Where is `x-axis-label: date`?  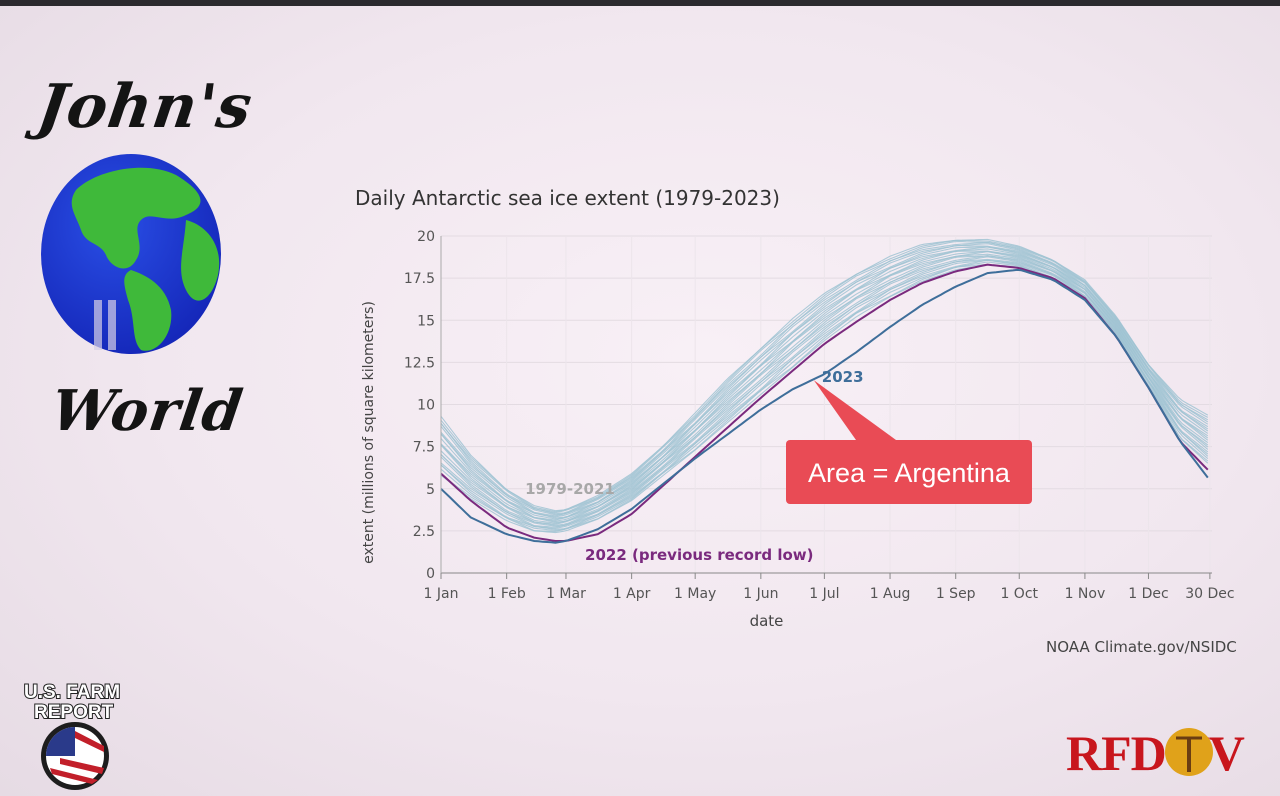
x-axis-label: date is located at coordinates (767, 621).